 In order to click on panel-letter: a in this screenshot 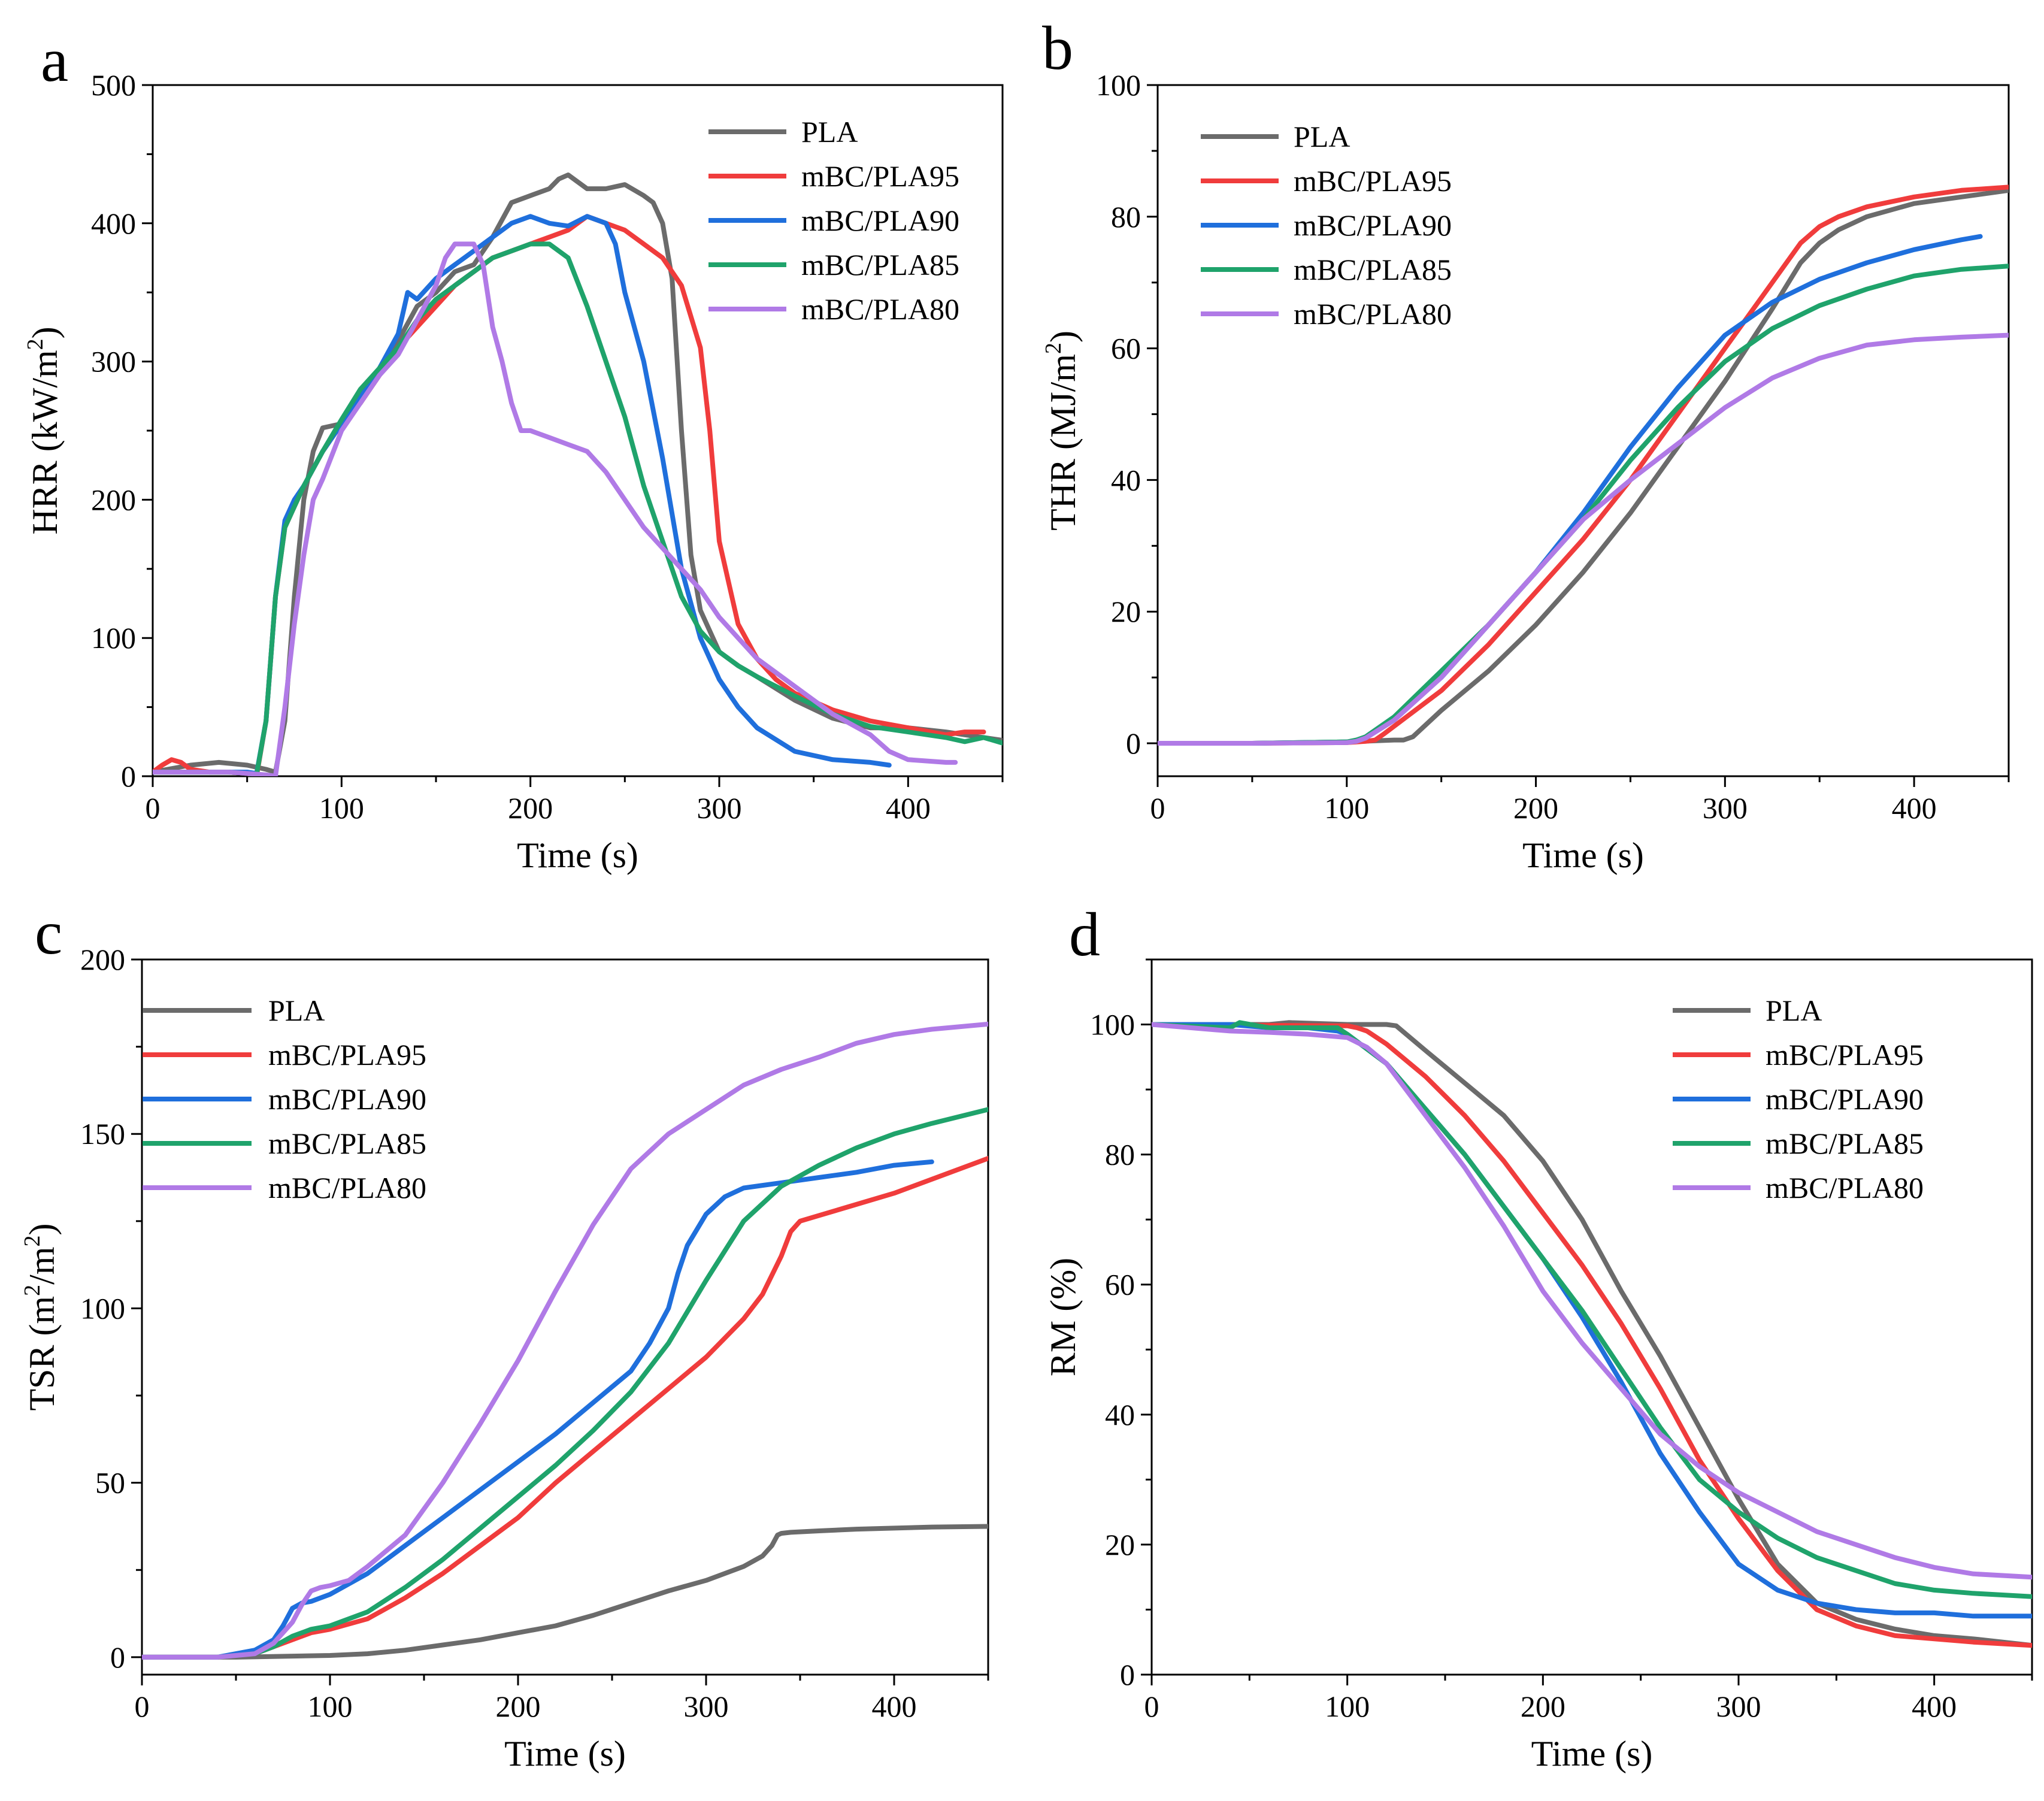, I will do `click(54, 61)`.